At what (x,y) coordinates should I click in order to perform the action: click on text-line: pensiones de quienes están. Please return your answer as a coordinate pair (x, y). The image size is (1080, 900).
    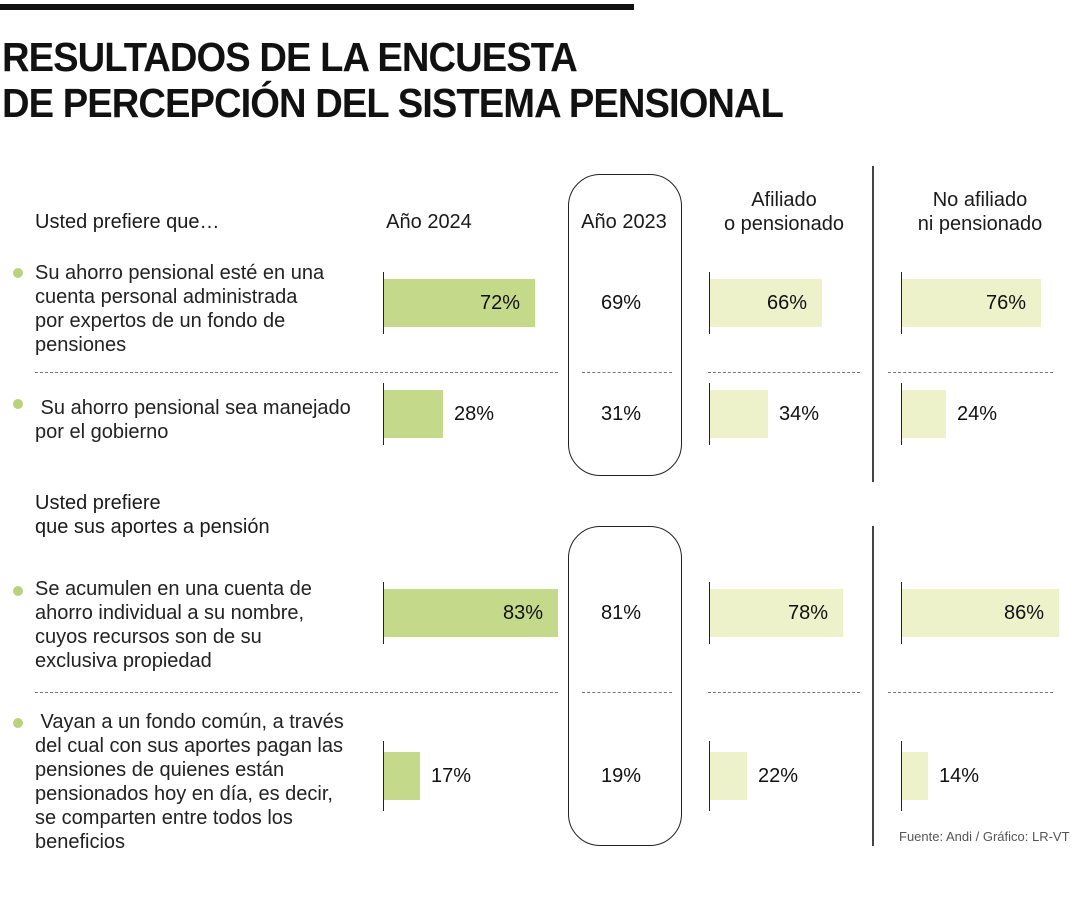
    Looking at the image, I should click on (160, 770).